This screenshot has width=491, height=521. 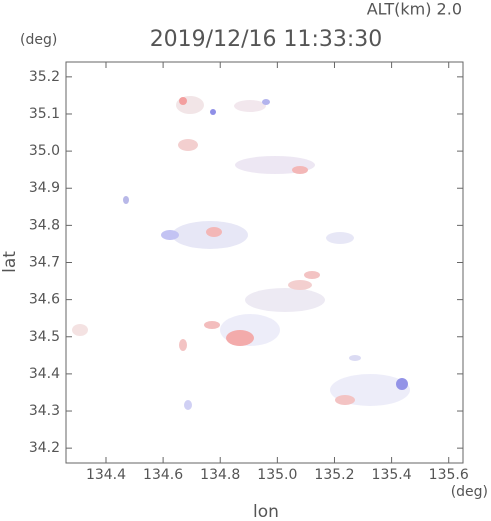 What do you see at coordinates (106, 475) in the screenshot?
I see `x-tick-label: 134.4` at bounding box center [106, 475].